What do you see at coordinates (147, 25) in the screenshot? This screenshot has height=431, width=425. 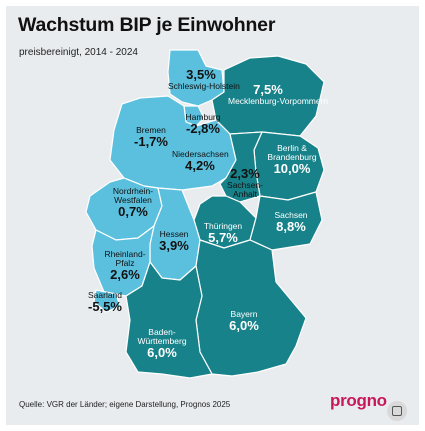 I see `map-title: Wachstum BIP je Einwohner` at bounding box center [147, 25].